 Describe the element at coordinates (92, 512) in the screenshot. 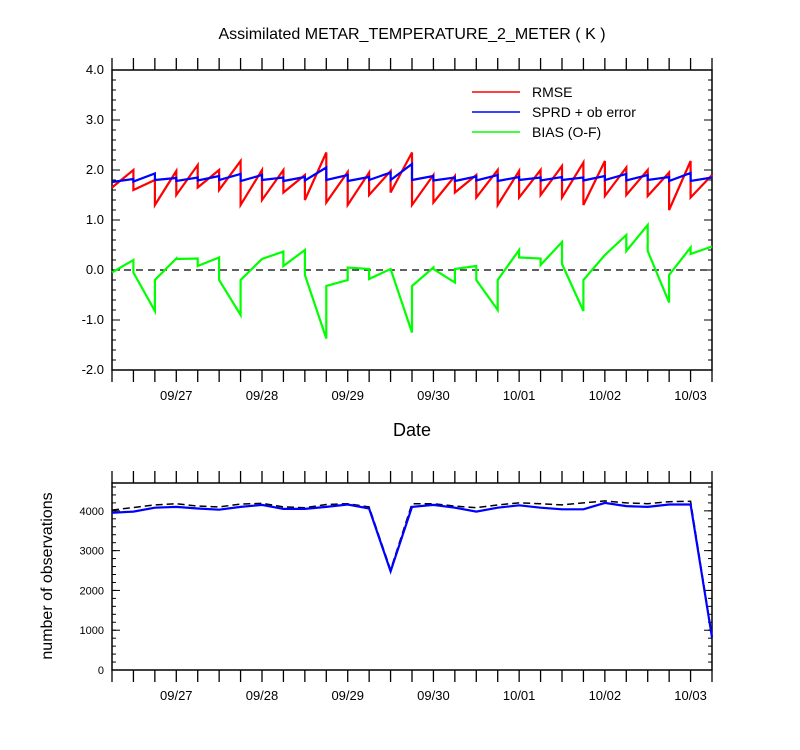

I see `y-tick-label: 4000` at that location.